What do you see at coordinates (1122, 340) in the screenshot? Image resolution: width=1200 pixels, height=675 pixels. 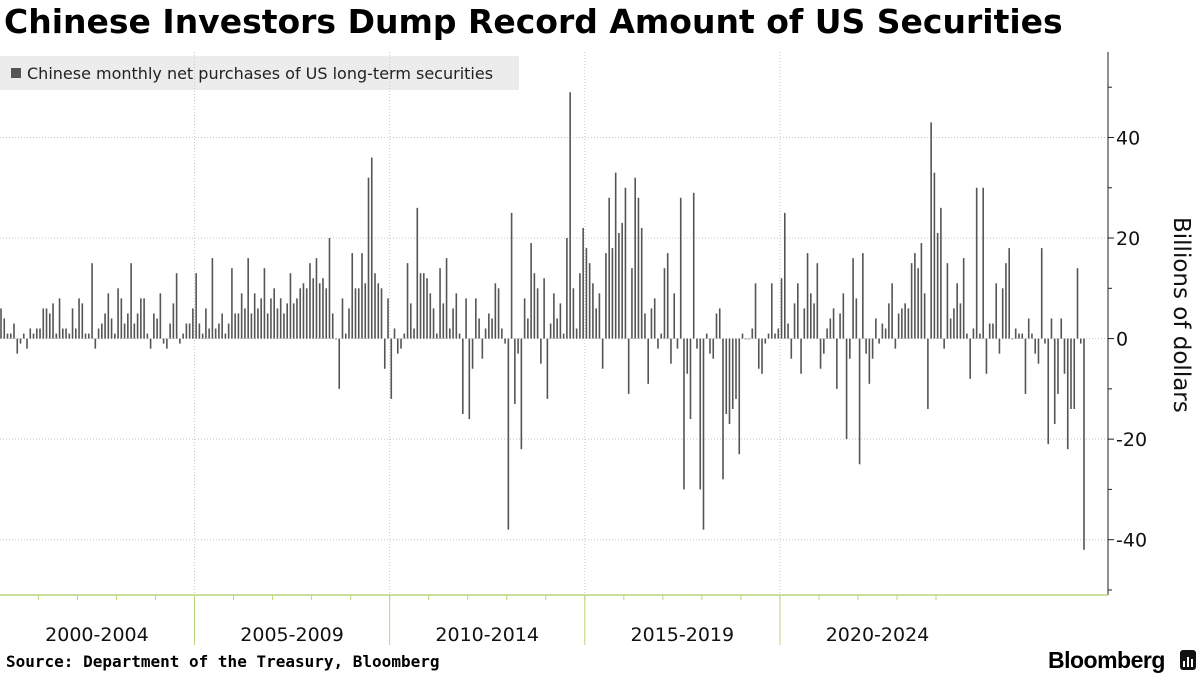 I see `y-tick-label: 0` at bounding box center [1122, 340].